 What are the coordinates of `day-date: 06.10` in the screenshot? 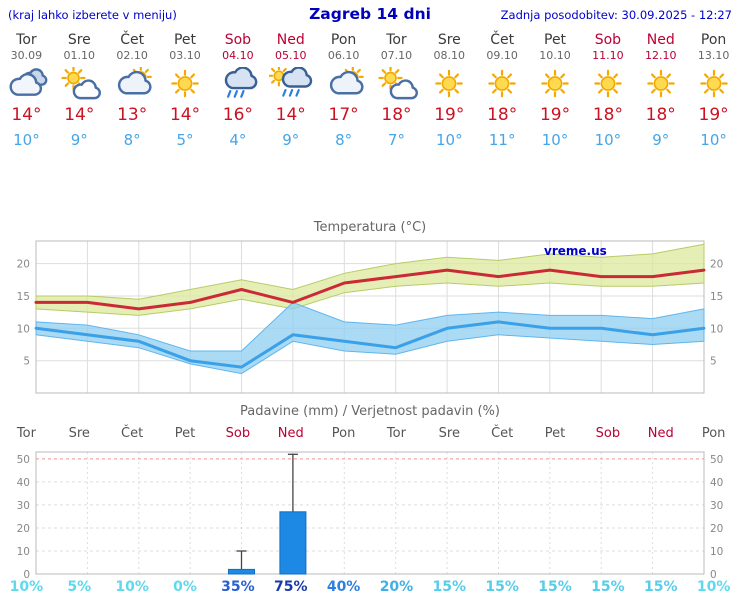 It's located at (343, 55).